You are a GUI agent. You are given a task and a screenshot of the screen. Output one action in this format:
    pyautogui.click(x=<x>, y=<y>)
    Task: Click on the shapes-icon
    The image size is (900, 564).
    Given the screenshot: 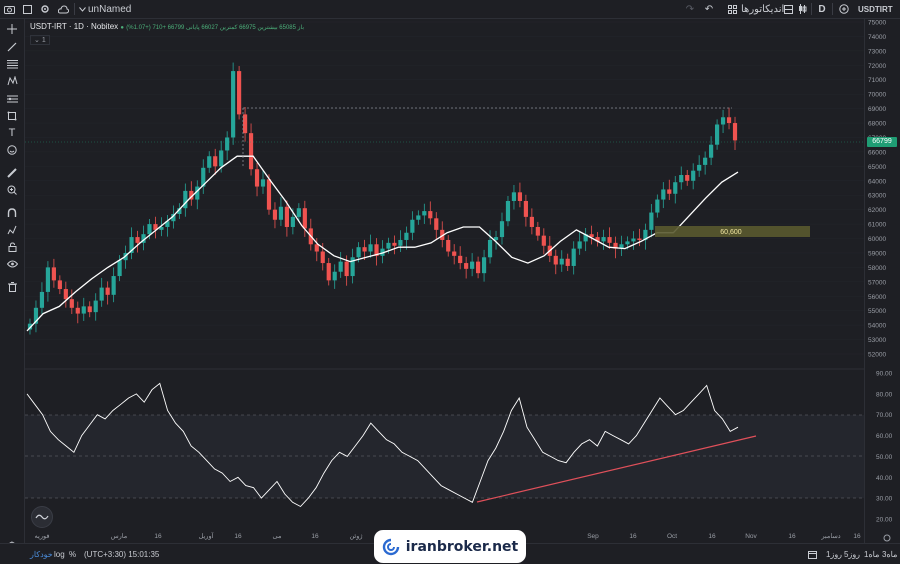 What is the action you would take?
    pyautogui.click(x=12, y=116)
    